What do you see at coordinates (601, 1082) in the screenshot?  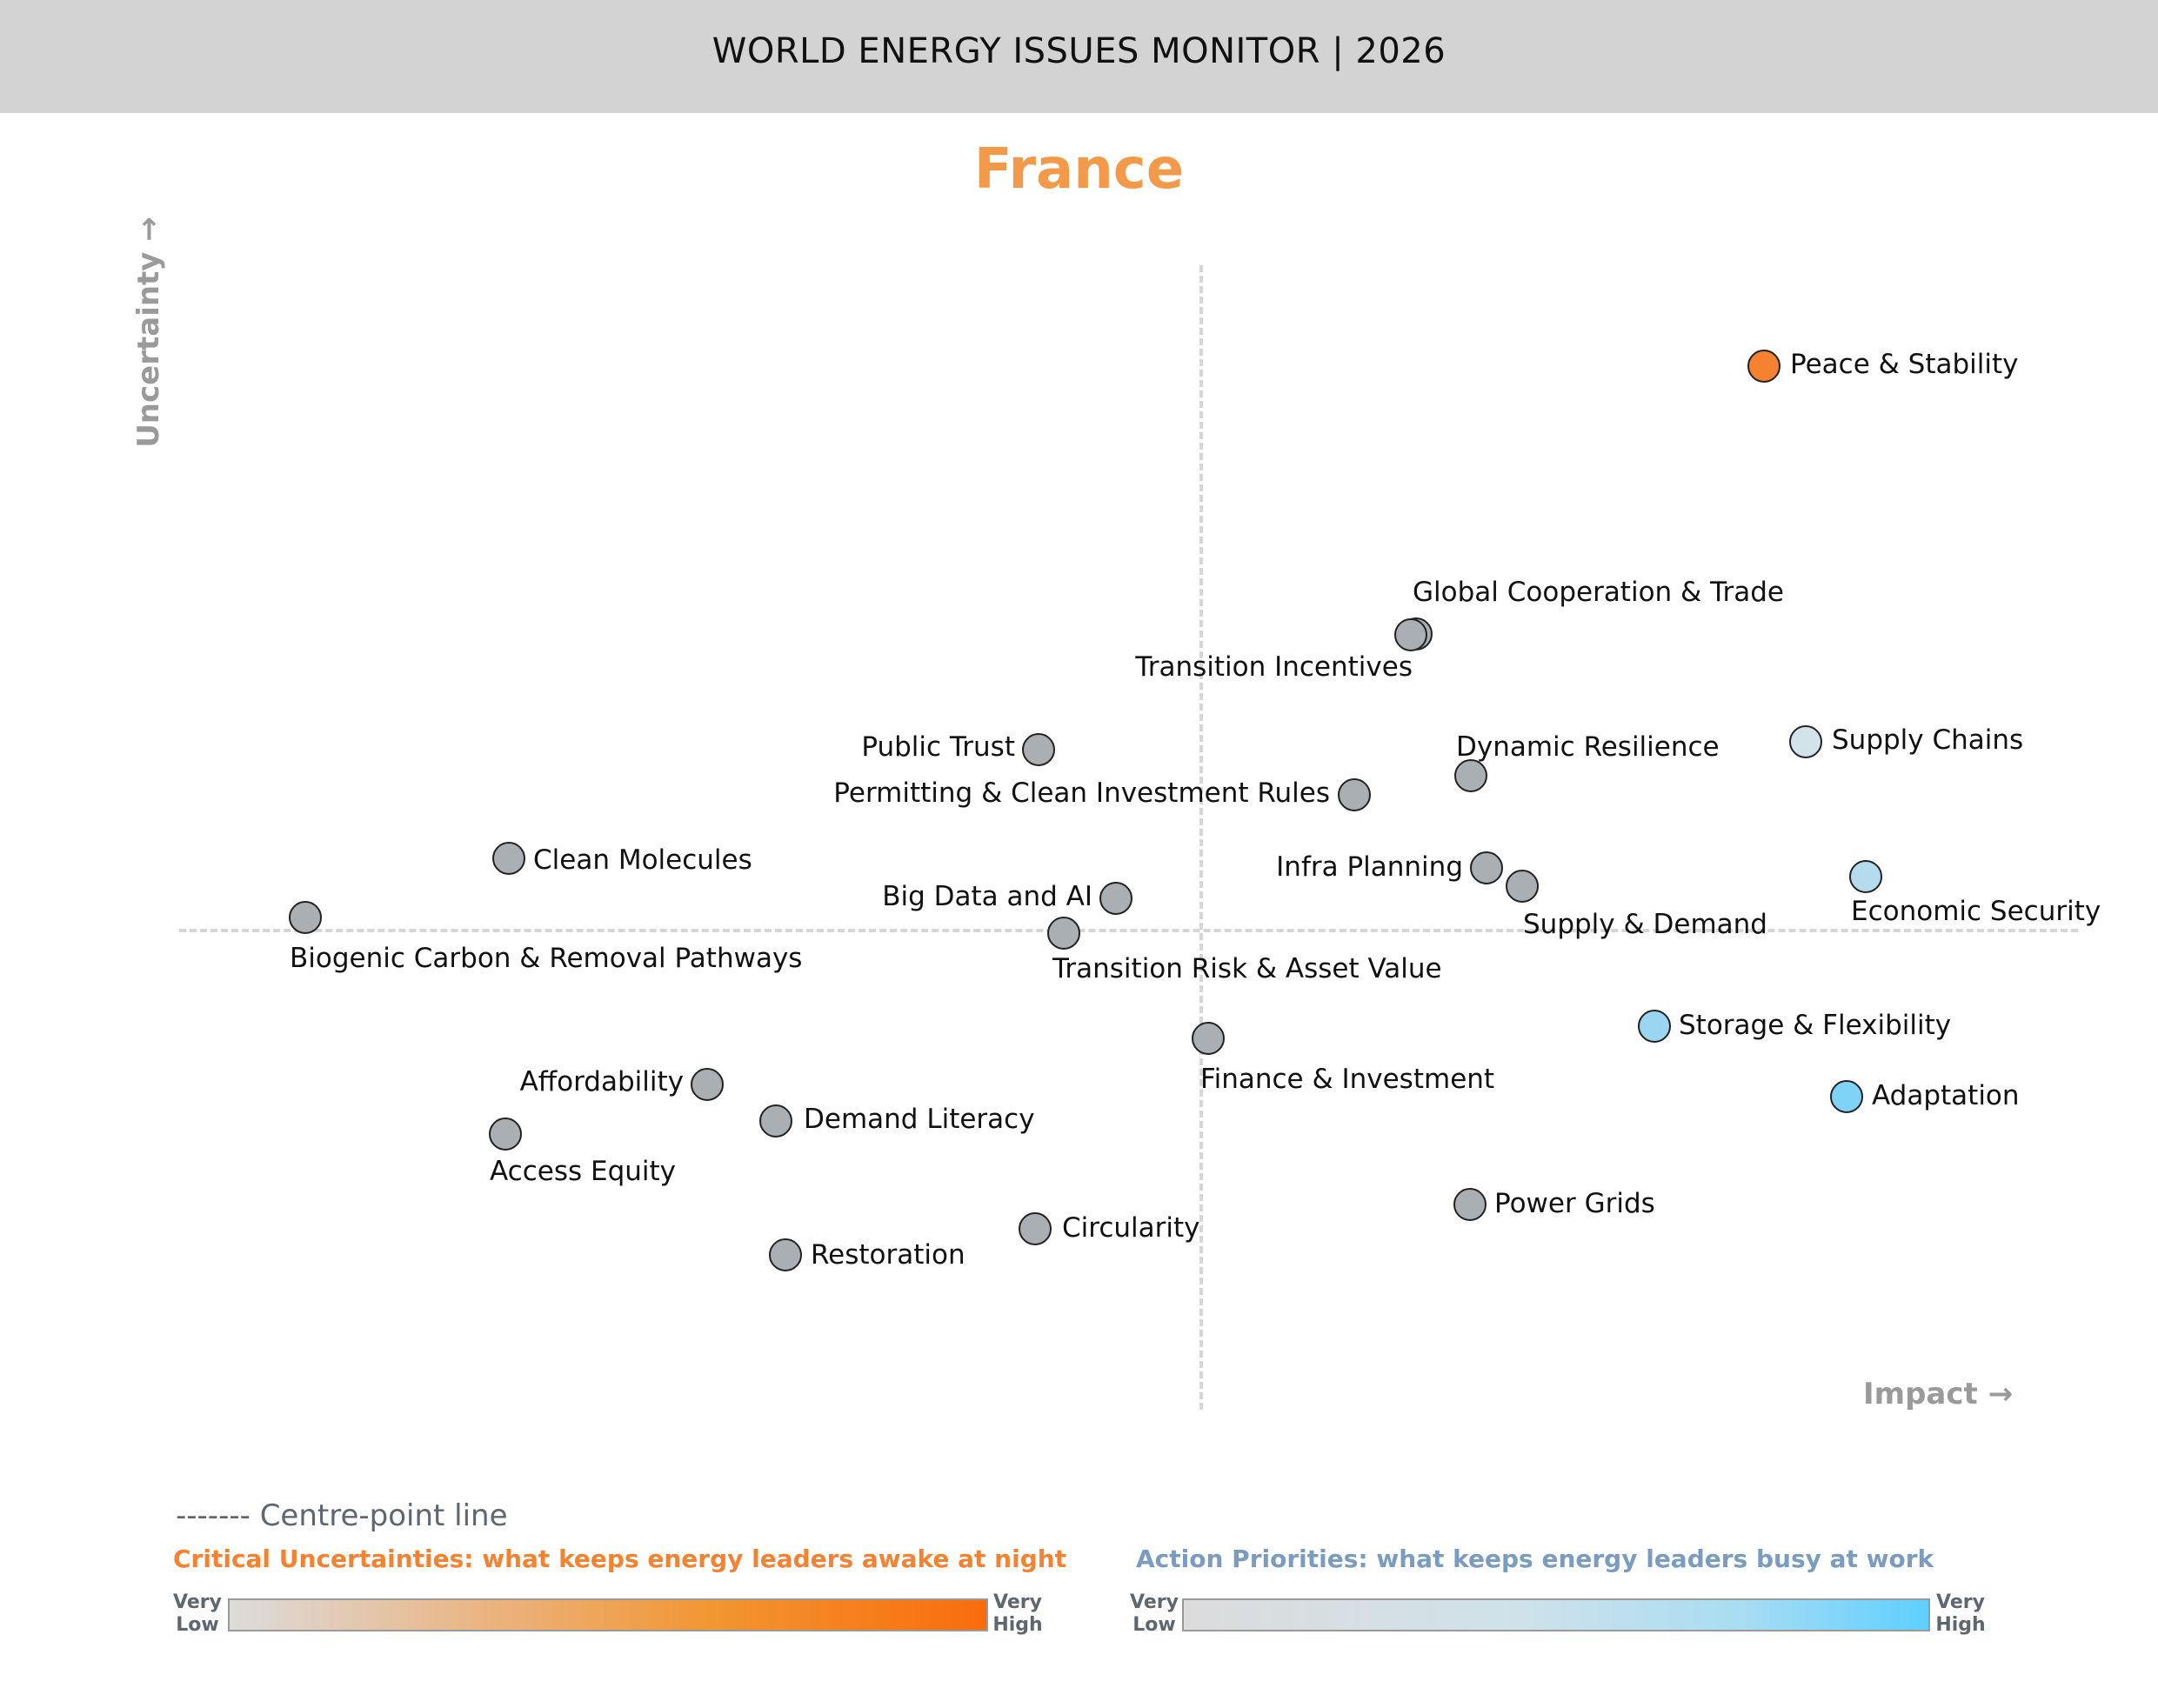 I see `data-point-label: Affordability` at bounding box center [601, 1082].